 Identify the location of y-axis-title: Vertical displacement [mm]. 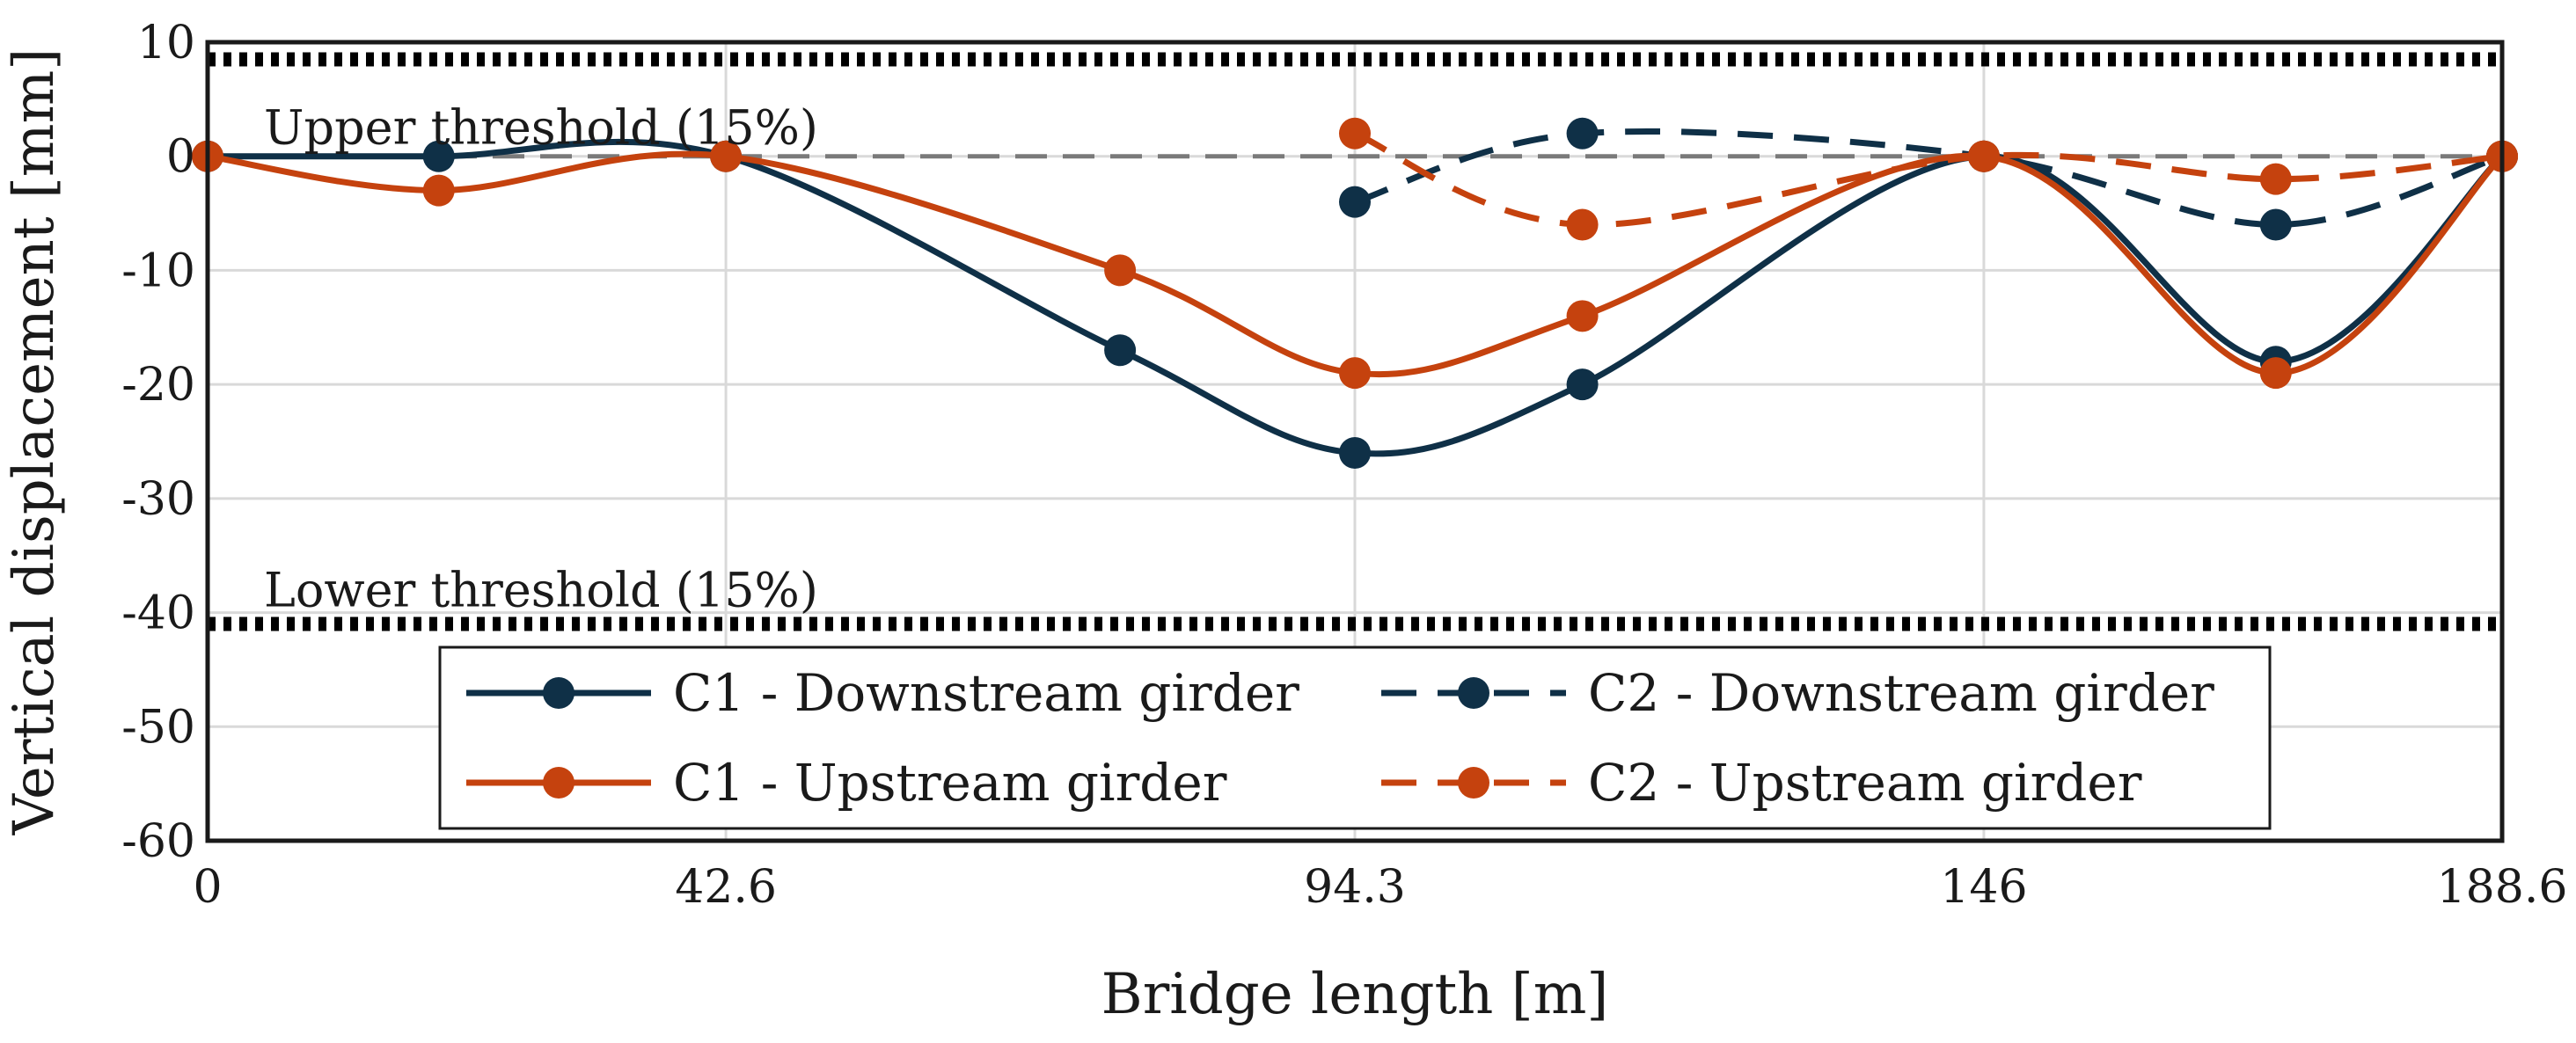
(34, 442).